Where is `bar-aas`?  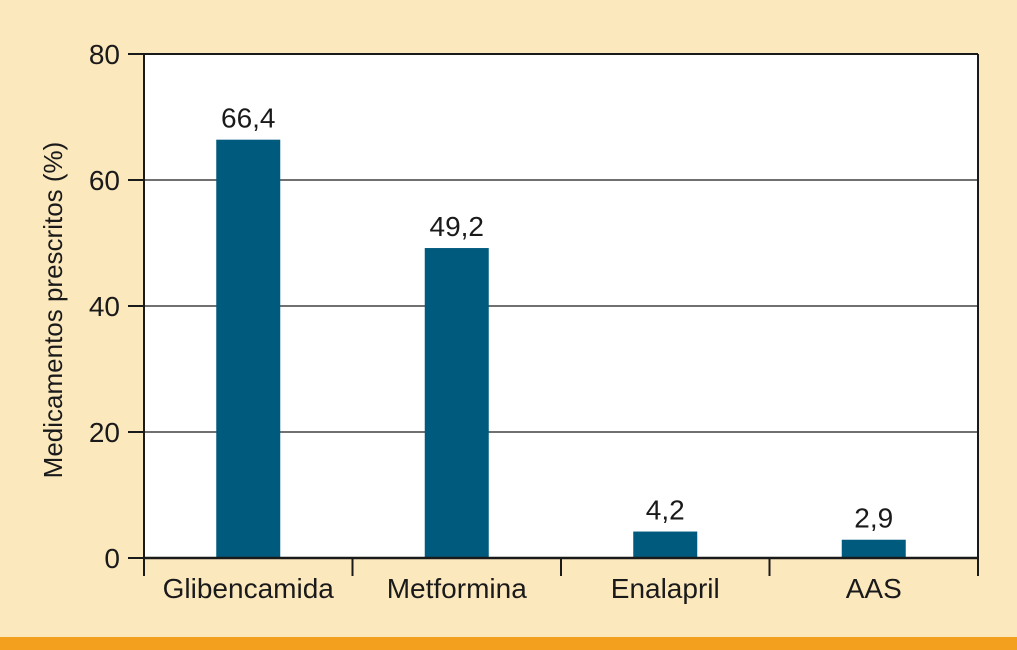
bar-aas is located at coordinates (873, 548).